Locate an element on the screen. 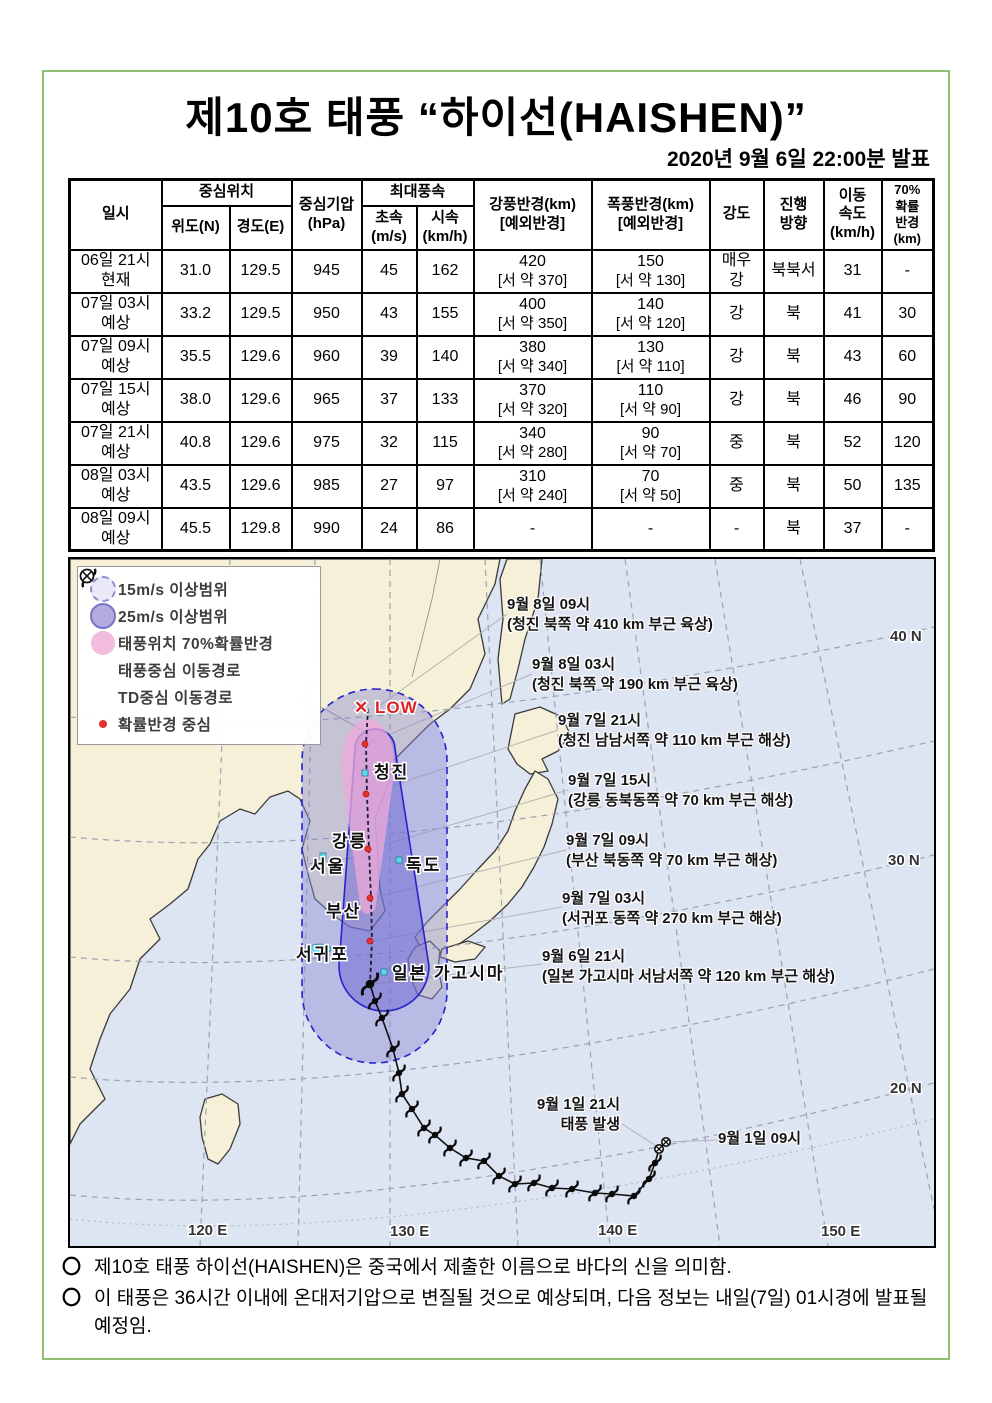  cell-probability: 90 is located at coordinates (907, 400).